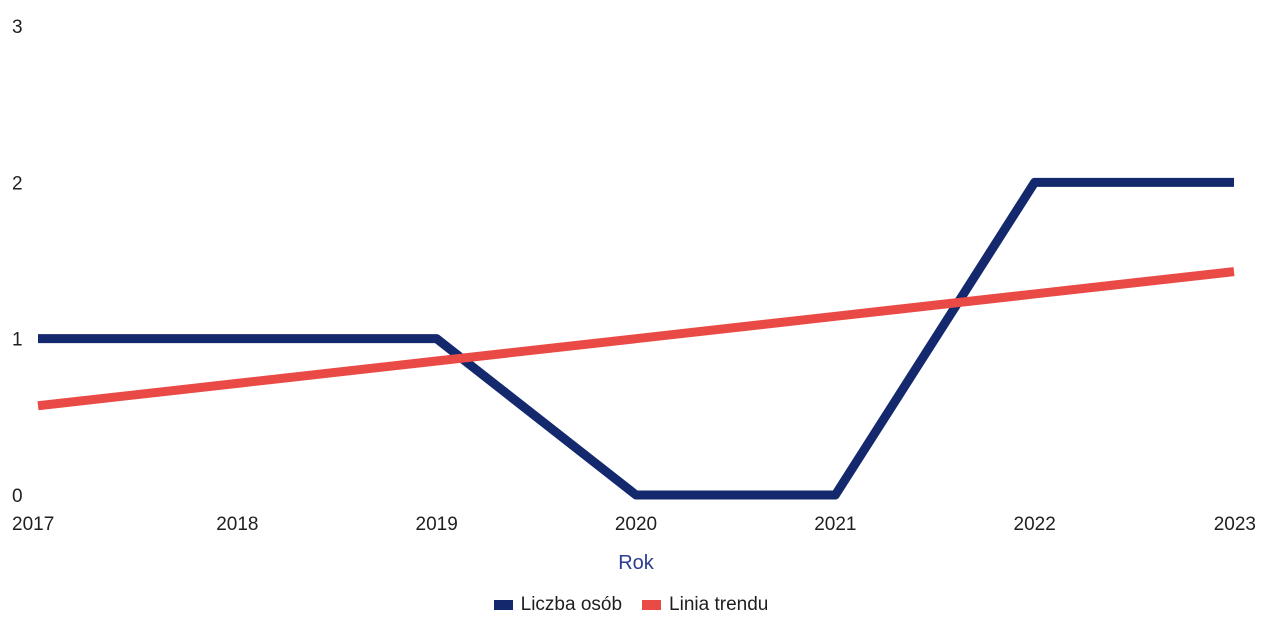 The height and width of the screenshot is (618, 1262). Describe the element at coordinates (17, 262) in the screenshot. I see `y-axis-ticks: 0 1 2 3` at that location.